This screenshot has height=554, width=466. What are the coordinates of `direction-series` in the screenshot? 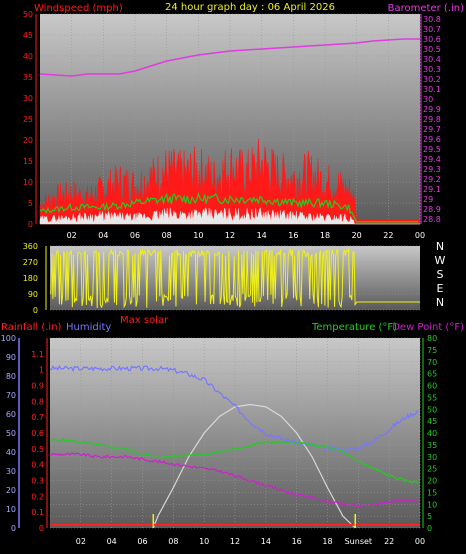 It's located at (235, 278).